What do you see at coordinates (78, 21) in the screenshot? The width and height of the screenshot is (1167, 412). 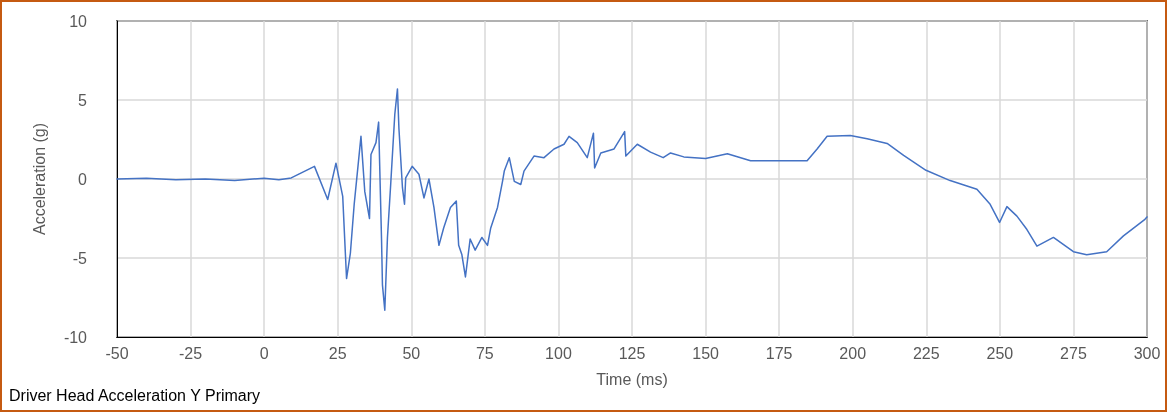 I see `y-tick-label: 10` at bounding box center [78, 21].